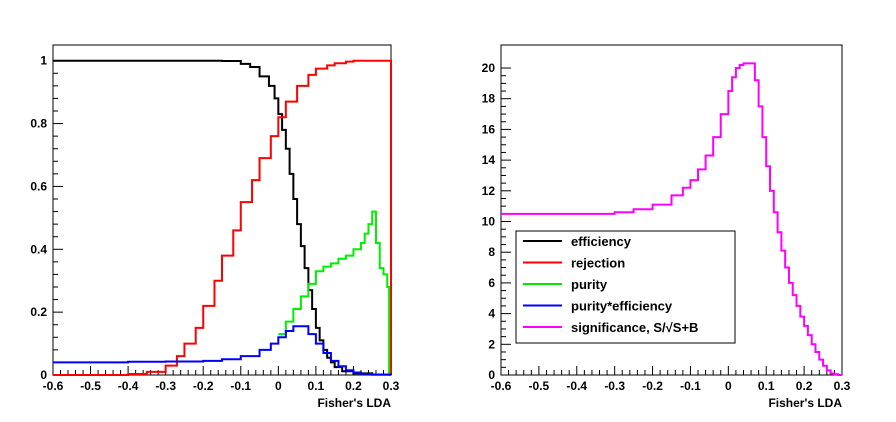 The width and height of the screenshot is (896, 422). Describe the element at coordinates (598, 263) in the screenshot. I see `legend-label: rejection` at that location.